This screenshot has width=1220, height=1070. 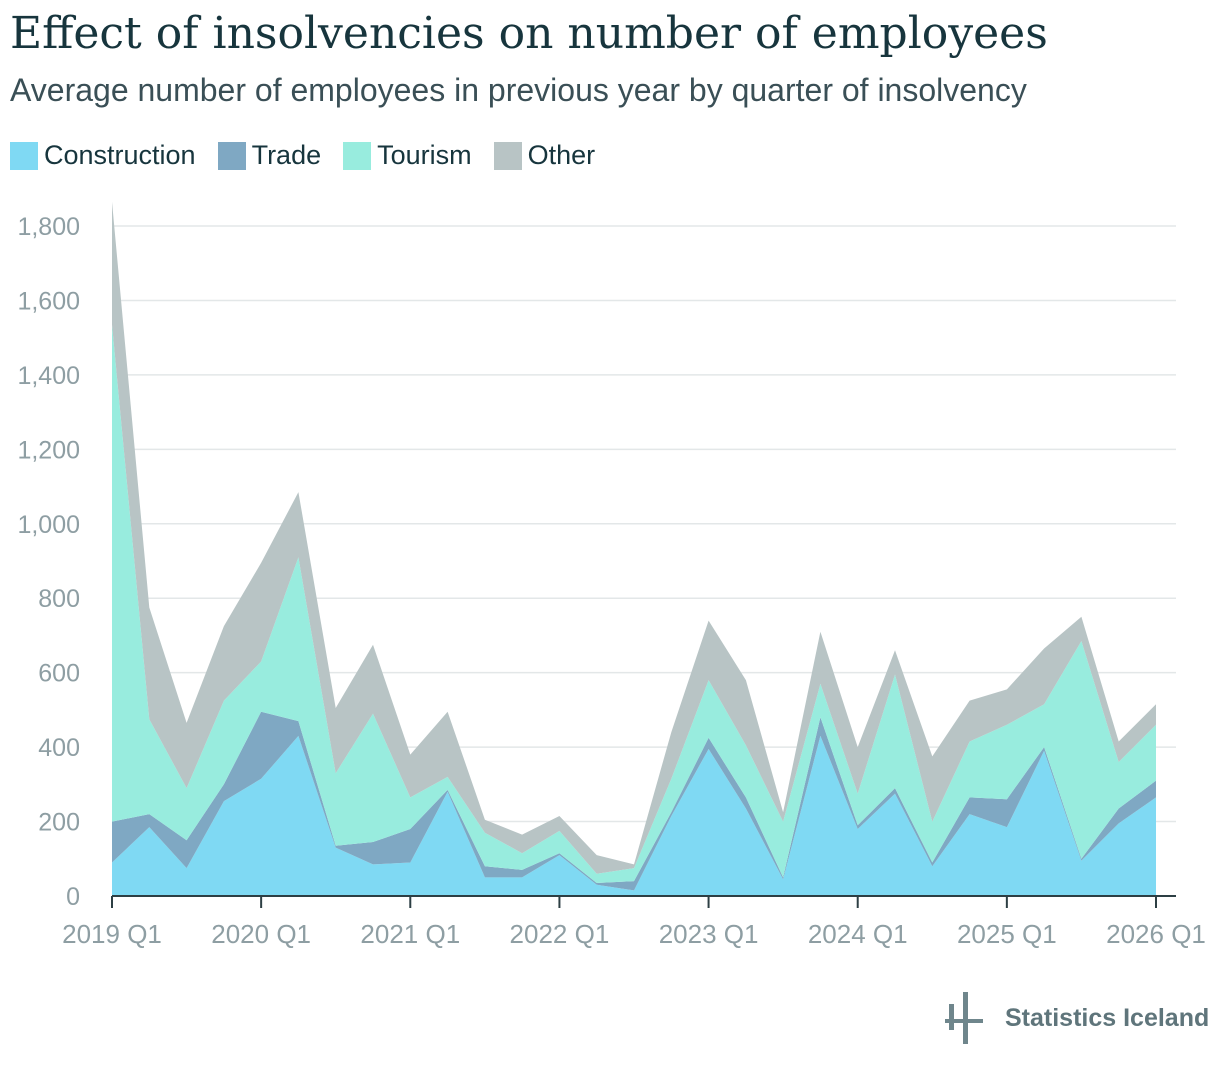 What do you see at coordinates (1007, 934) in the screenshot?
I see `x-tick-label: 2025 Q1` at bounding box center [1007, 934].